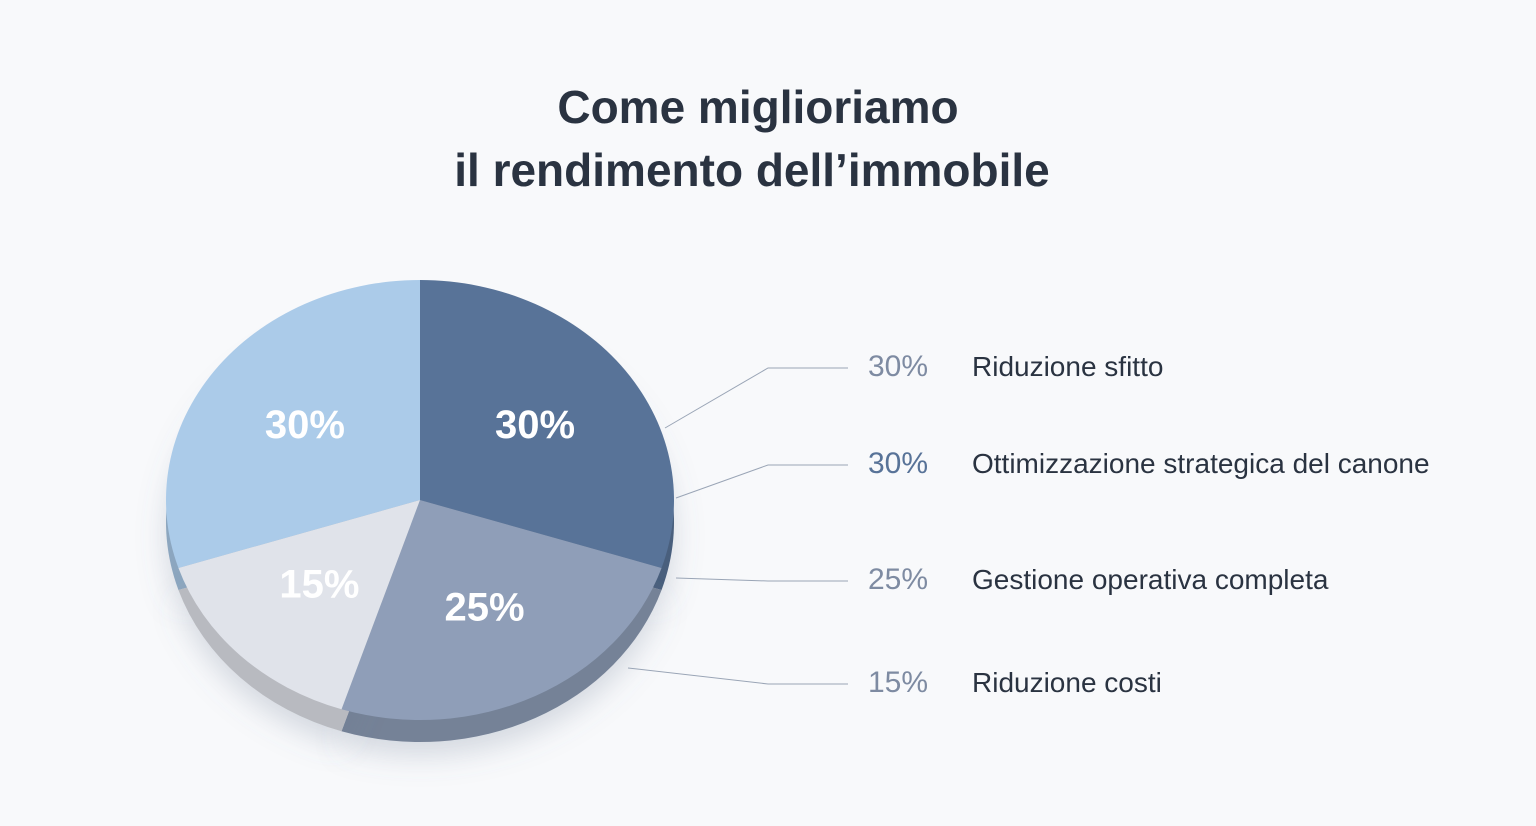 The height and width of the screenshot is (826, 1536). Describe the element at coordinates (737, 526) in the screenshot. I see `leader-lines` at that location.